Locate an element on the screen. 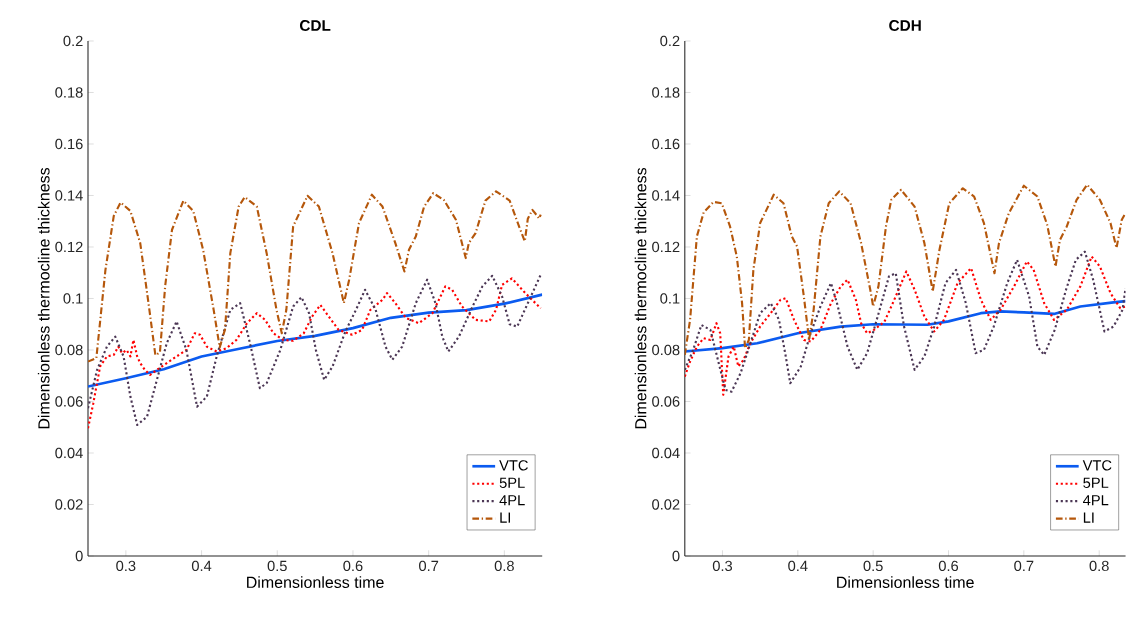  chart-title: CDH is located at coordinates (905, 25).